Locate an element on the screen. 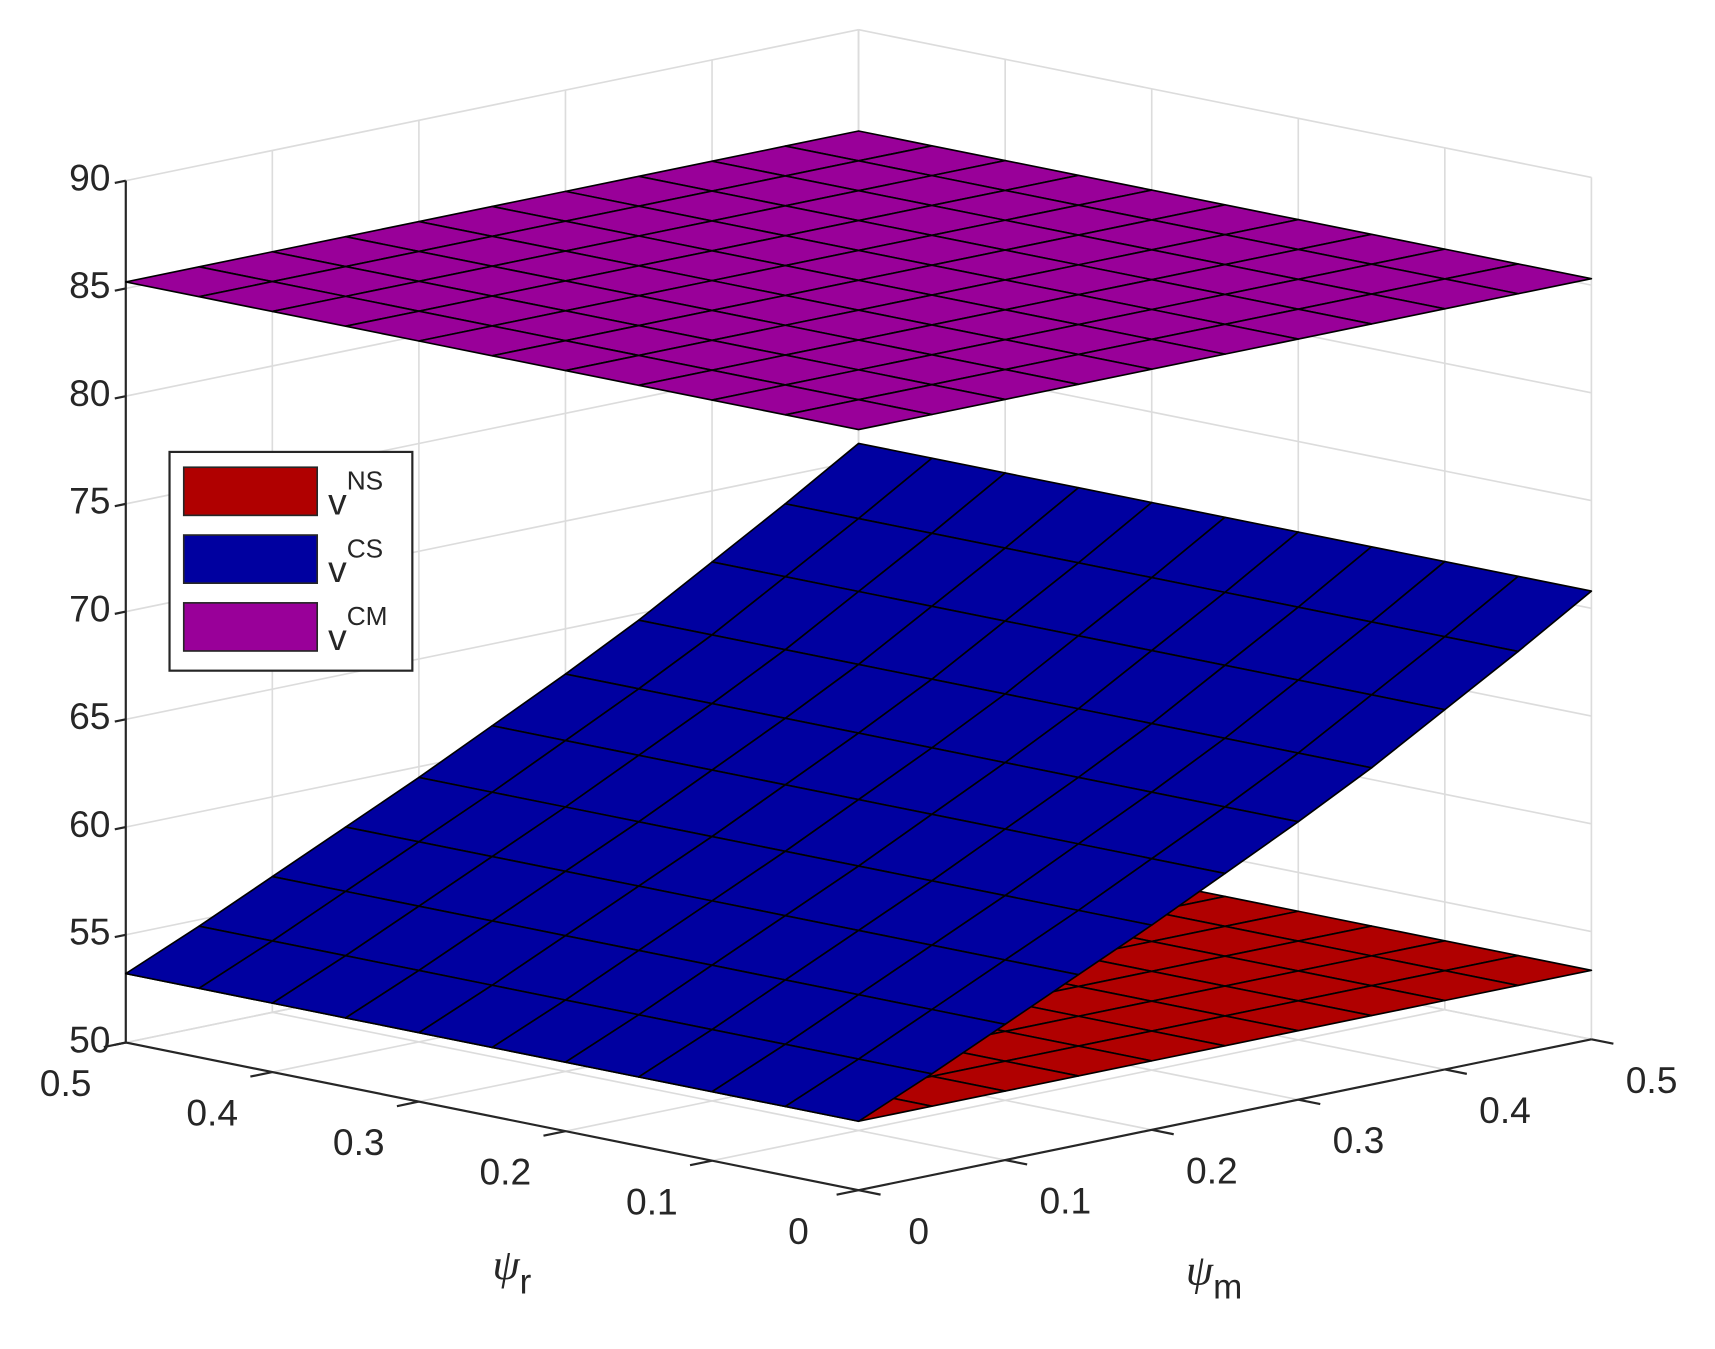  x-axis is located at coordinates (1225, 1115).